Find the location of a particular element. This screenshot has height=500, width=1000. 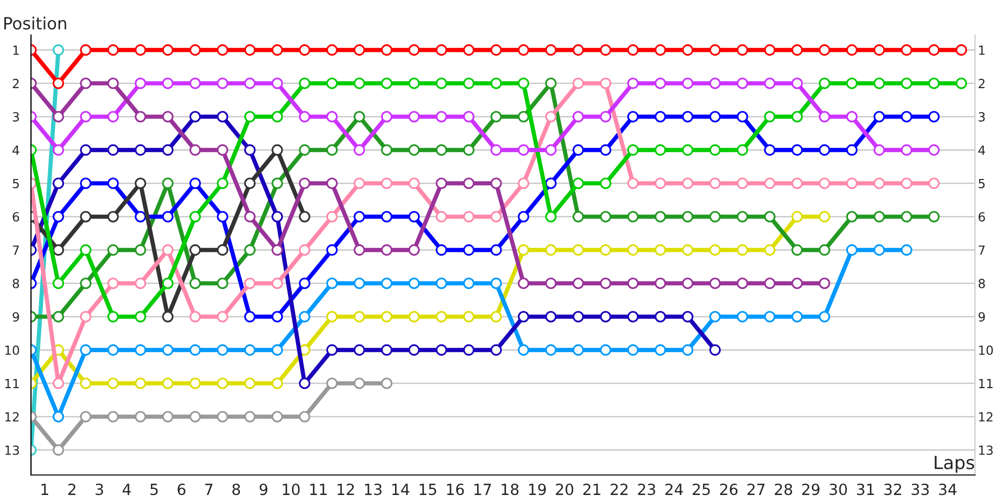

y2-tick-label: 3 is located at coordinates (981, 117).